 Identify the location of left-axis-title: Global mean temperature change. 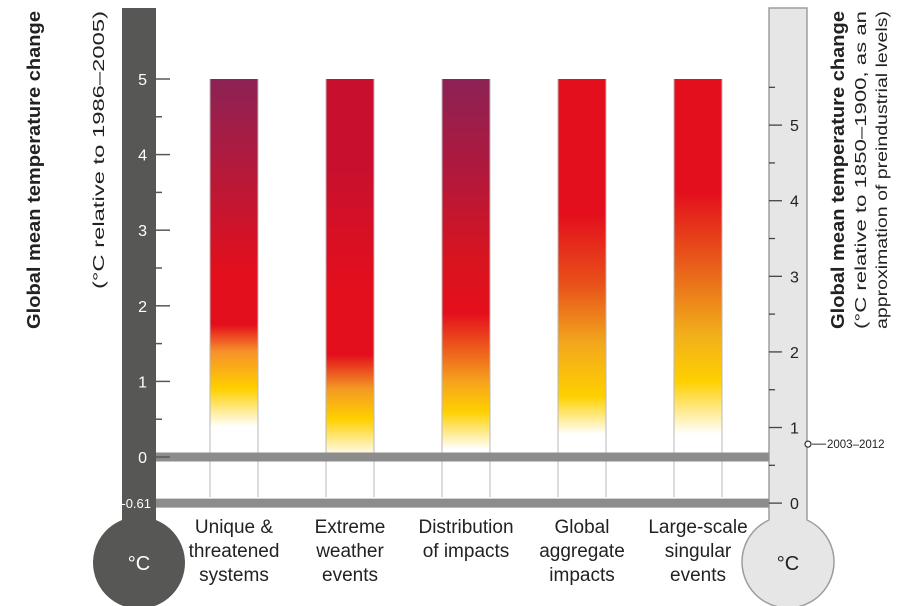
(34, 170).